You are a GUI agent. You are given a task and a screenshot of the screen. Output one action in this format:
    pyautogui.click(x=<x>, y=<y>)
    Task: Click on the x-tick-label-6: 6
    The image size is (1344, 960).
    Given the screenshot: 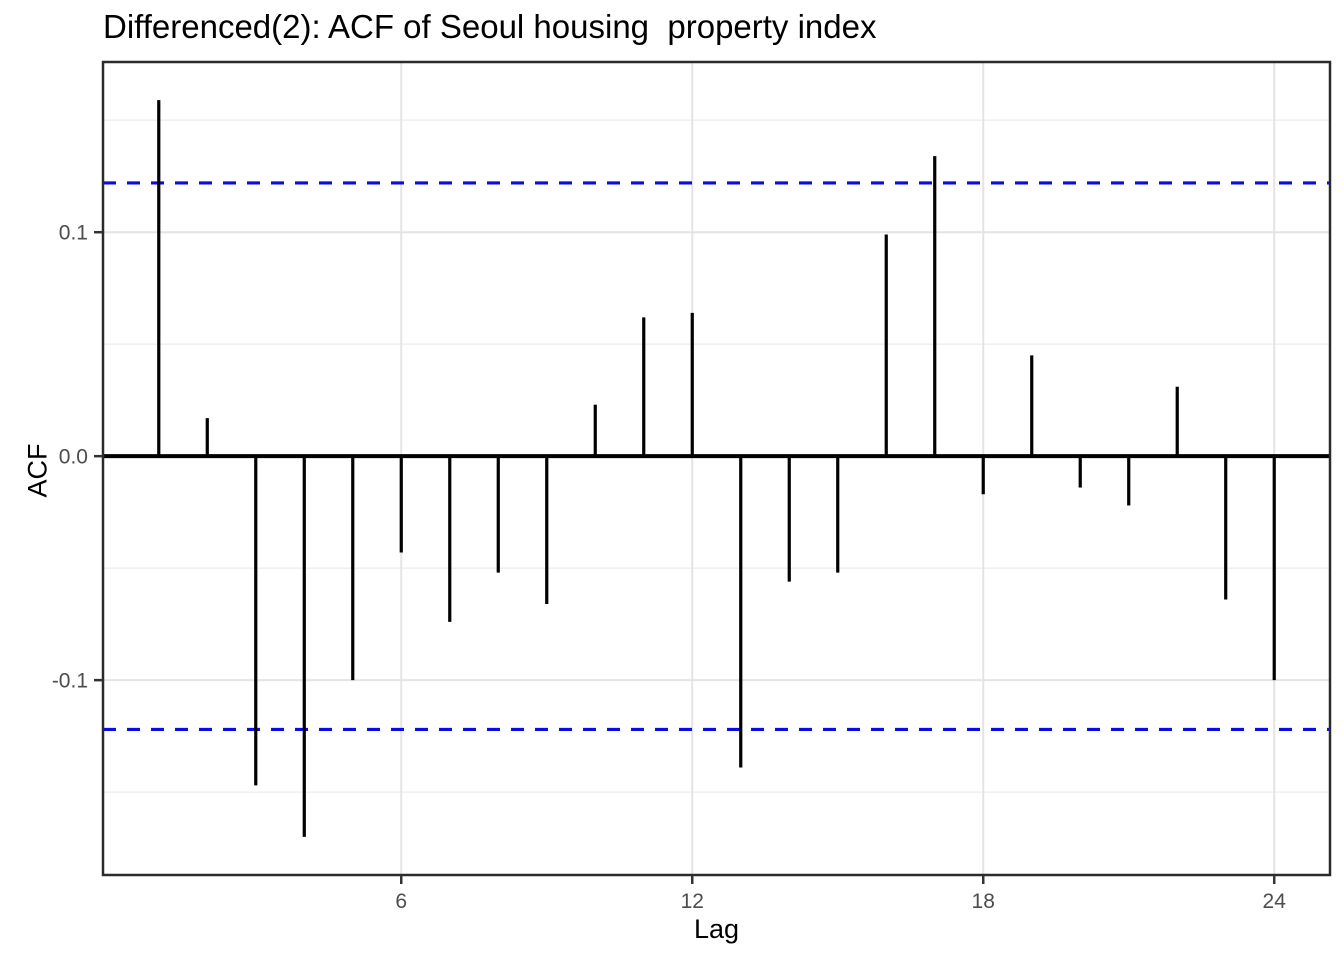 What is the action you would take?
    pyautogui.click(x=401, y=901)
    